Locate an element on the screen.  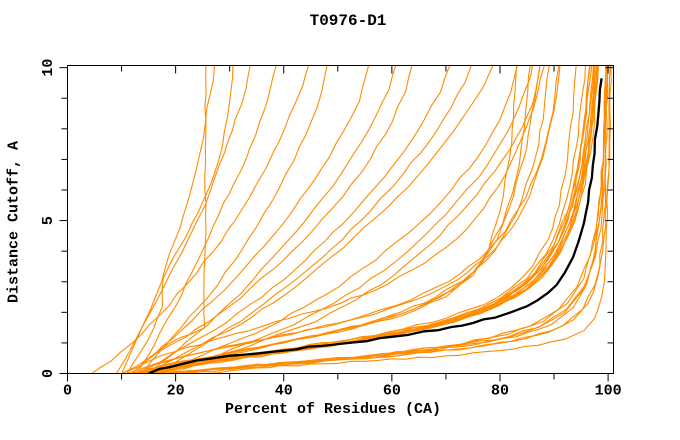
y-tick-label: 10 is located at coordinates (48, 68).